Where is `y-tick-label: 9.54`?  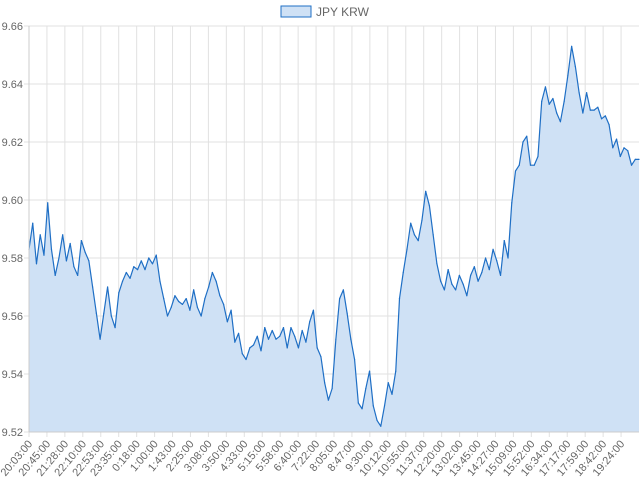 y-tick-label: 9.54 is located at coordinates (12, 375).